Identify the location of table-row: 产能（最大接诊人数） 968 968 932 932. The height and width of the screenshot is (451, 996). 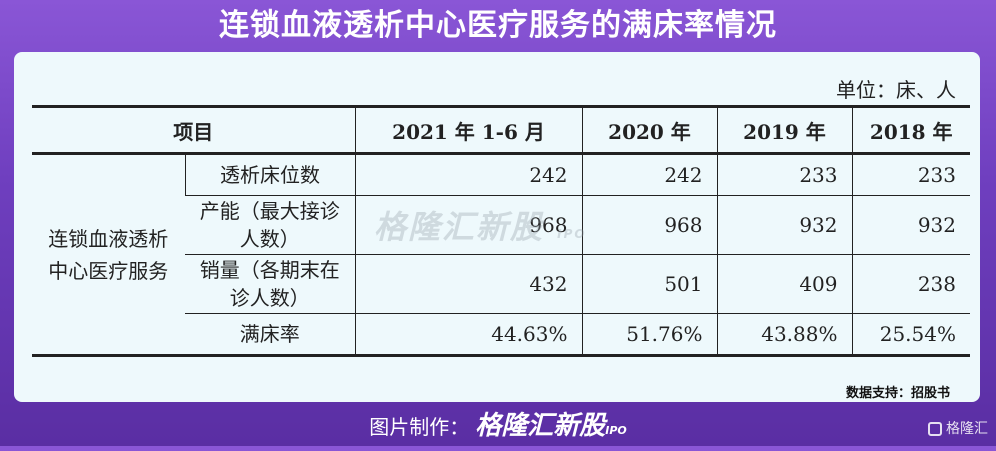
(501, 225).